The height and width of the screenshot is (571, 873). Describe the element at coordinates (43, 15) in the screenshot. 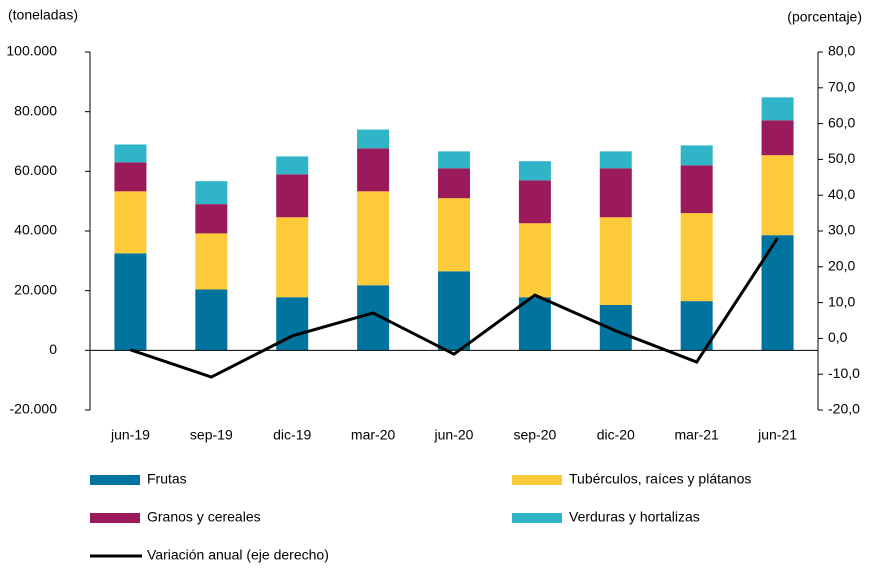

I see `y-axis-label: (toneladas)` at that location.